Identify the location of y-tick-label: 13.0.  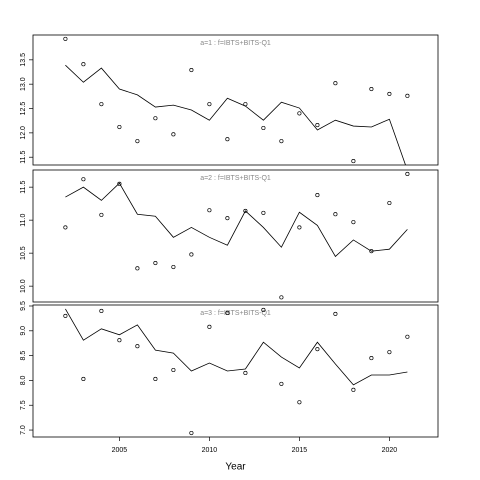
(23, 84).